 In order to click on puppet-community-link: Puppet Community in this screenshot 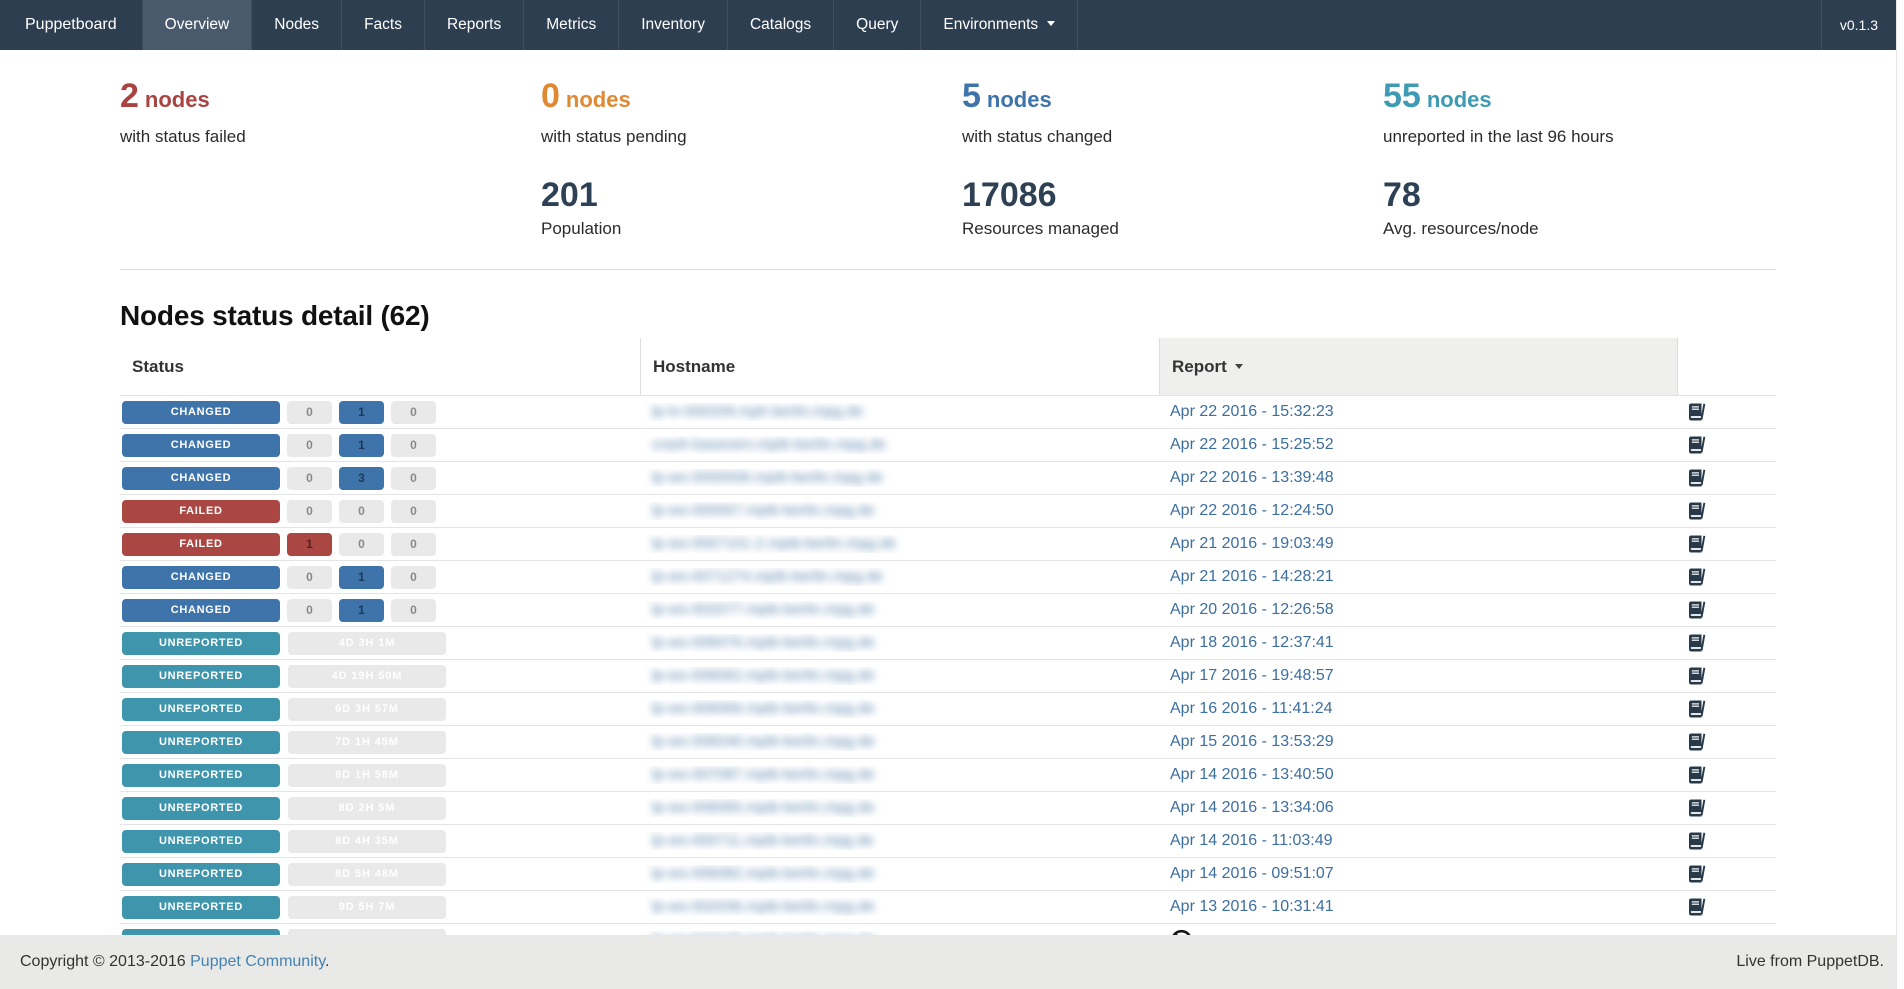, I will do `click(257, 961)`.